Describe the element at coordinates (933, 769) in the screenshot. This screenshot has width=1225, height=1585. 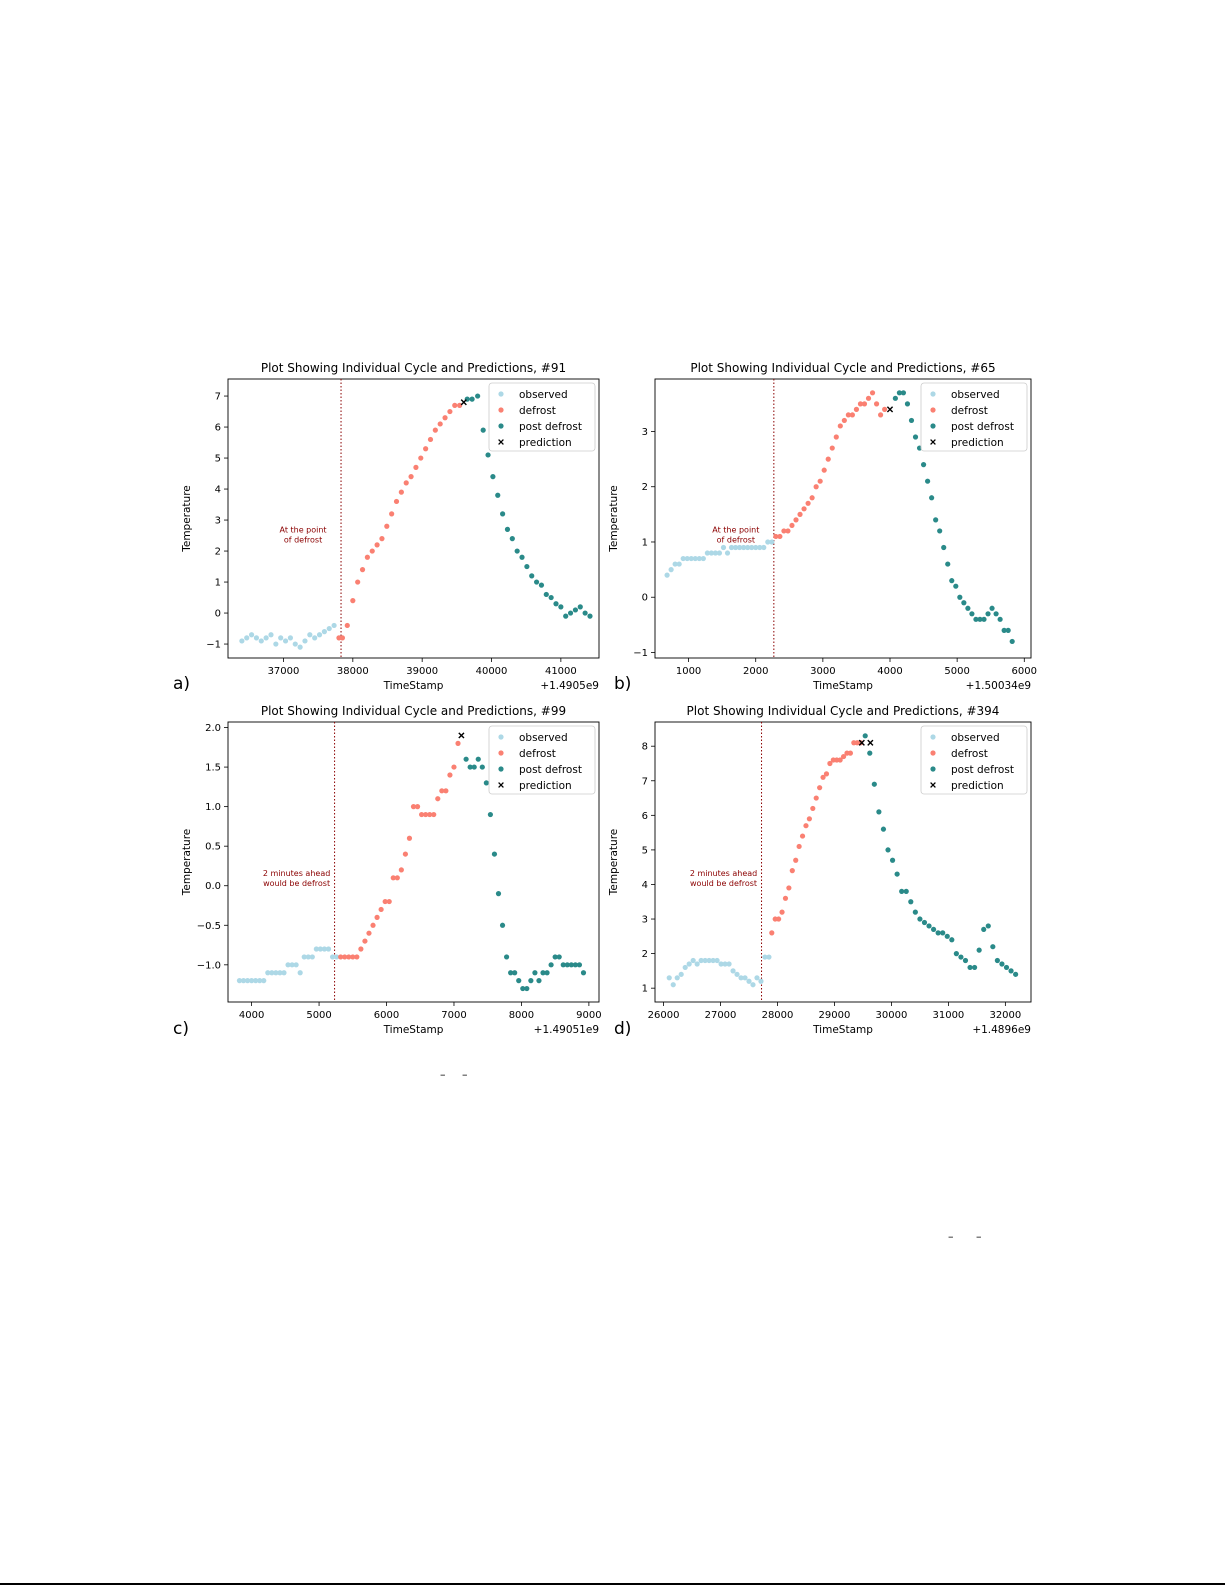
I see `legend-marker-post-defrost` at that location.